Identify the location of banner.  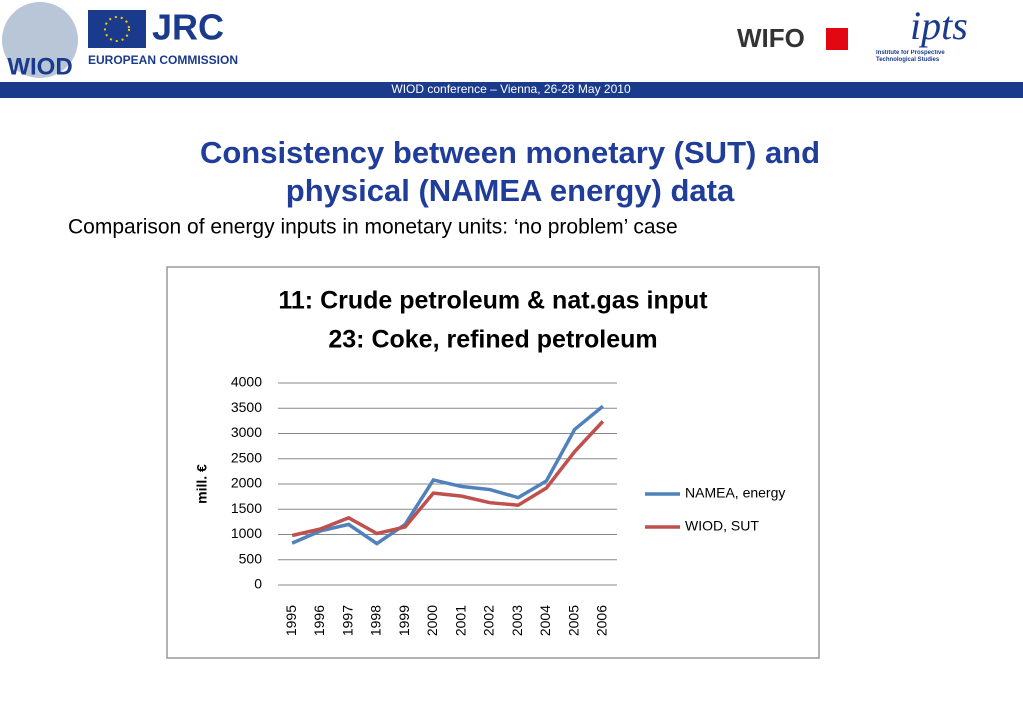
(511, 90).